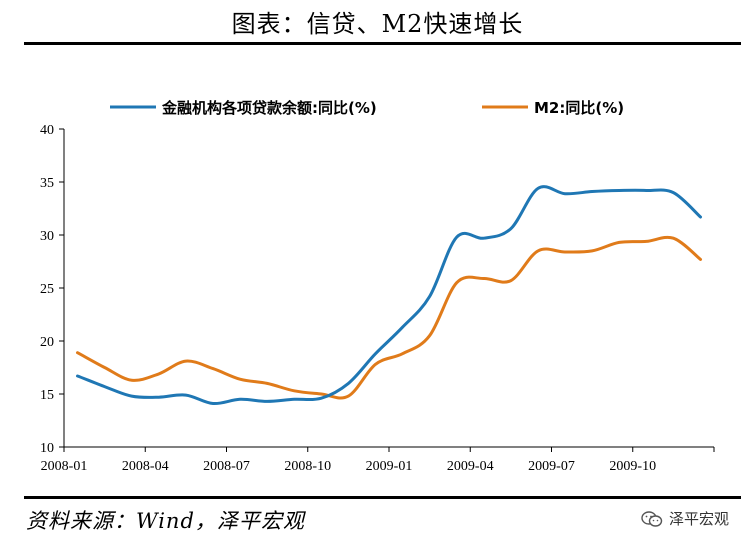 The width and height of the screenshot is (755, 551). What do you see at coordinates (165, 521) in the screenshot?
I see `source-note: 资料来源：Wind，泽平宏观` at bounding box center [165, 521].